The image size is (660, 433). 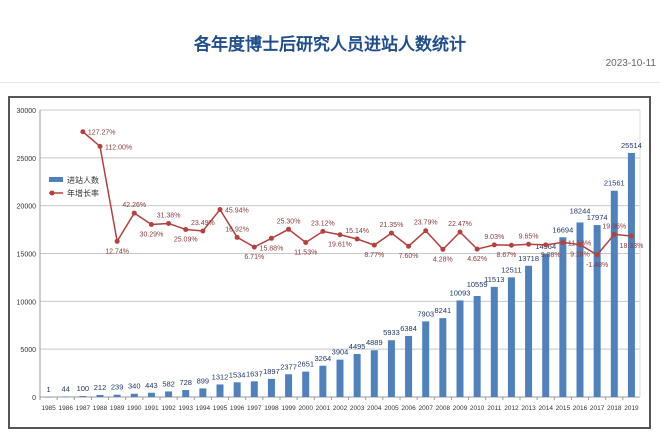 What do you see at coordinates (477, 408) in the screenshot?
I see `x-tick-label: 2010` at bounding box center [477, 408].